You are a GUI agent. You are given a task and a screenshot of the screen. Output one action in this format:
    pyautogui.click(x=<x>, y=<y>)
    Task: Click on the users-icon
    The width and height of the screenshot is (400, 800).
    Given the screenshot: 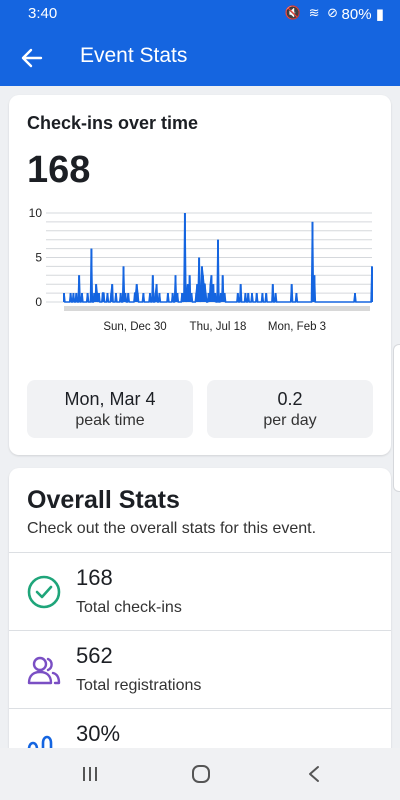 What is the action you would take?
    pyautogui.click(x=44, y=670)
    